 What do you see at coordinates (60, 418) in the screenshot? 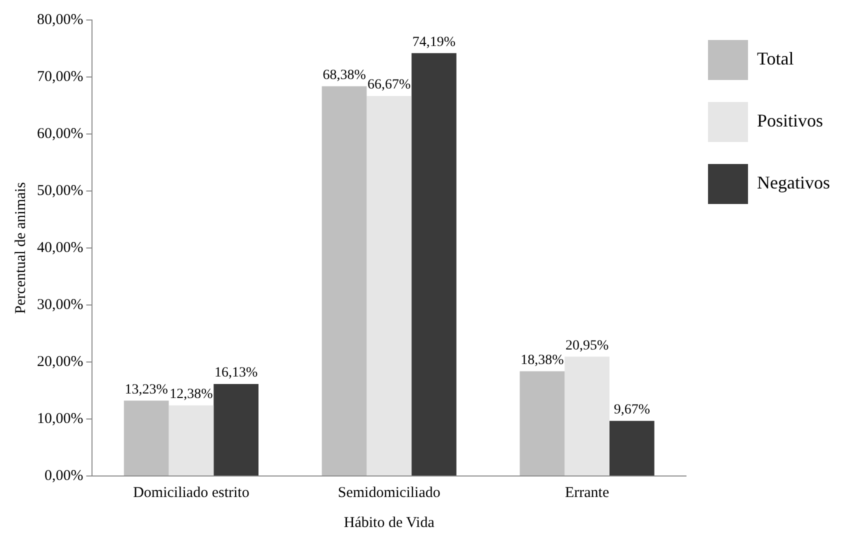
I see `y-tick-label: 10,00%` at bounding box center [60, 418].